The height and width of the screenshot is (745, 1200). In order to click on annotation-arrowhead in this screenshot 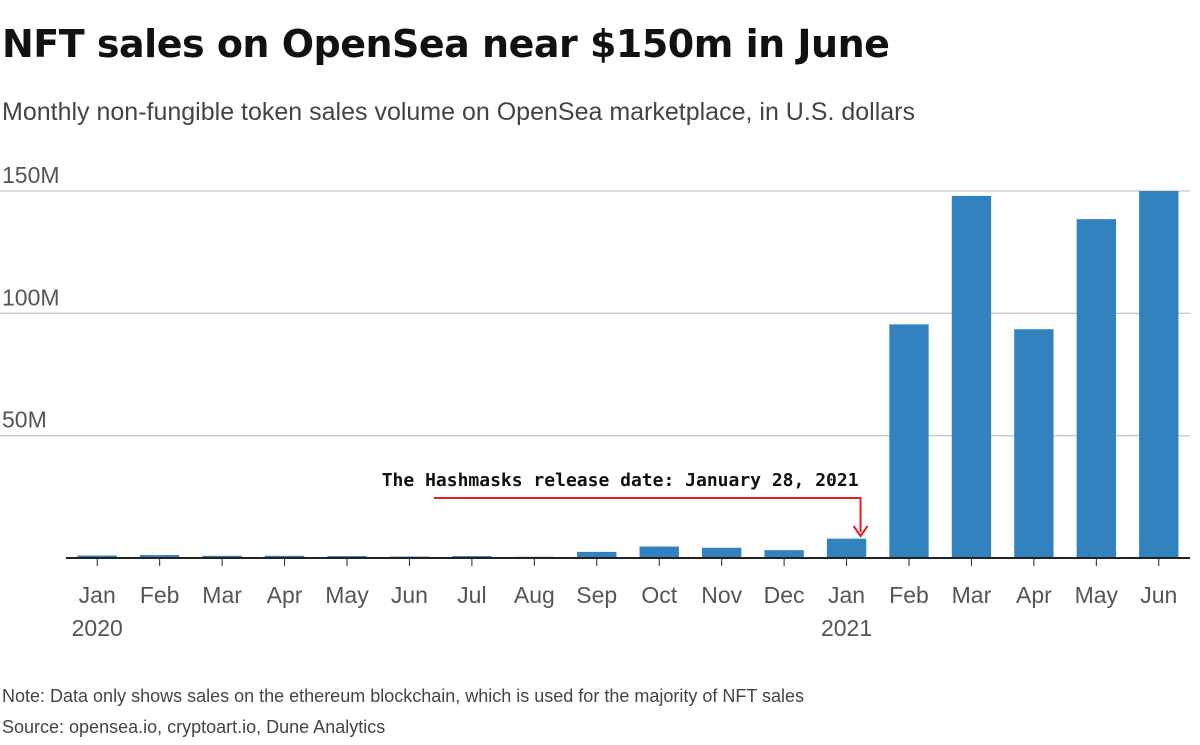, I will do `click(860, 531)`.